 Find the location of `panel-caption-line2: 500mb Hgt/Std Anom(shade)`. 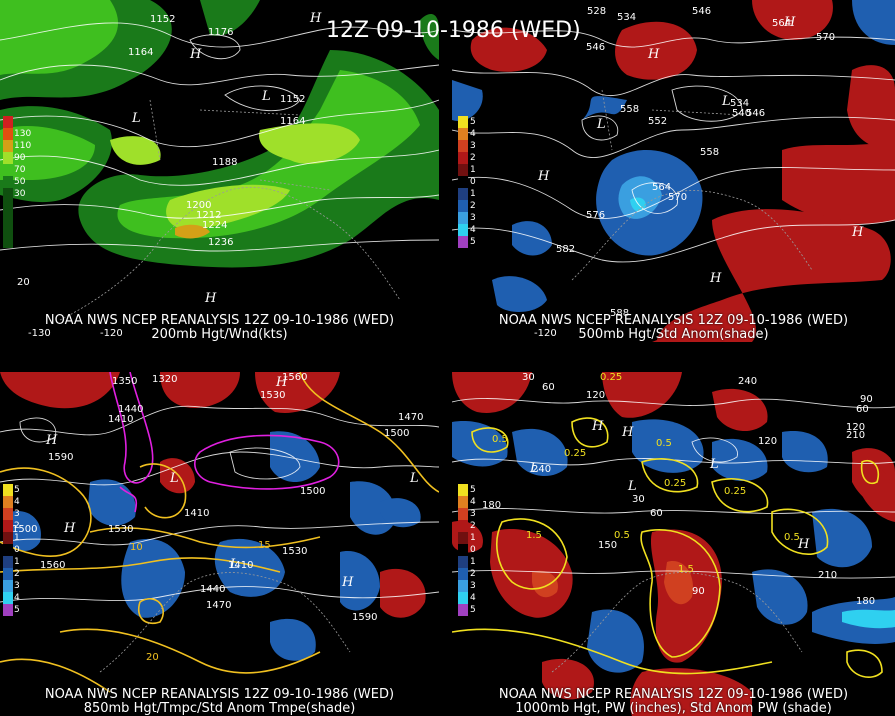

panel-caption-line2: 500mb Hgt/Std Anom(shade) is located at coordinates (673, 334).